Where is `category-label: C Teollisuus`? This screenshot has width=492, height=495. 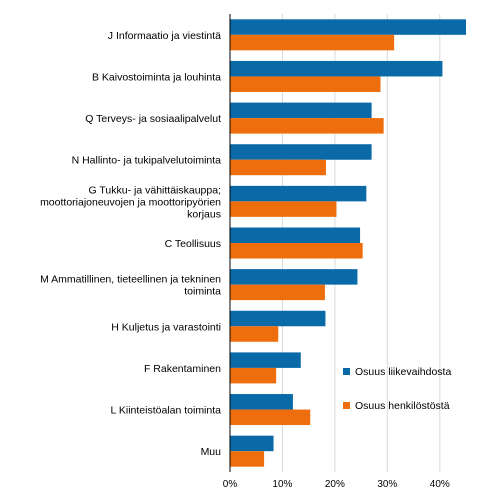 category-label: C Teollisuus is located at coordinates (193, 244).